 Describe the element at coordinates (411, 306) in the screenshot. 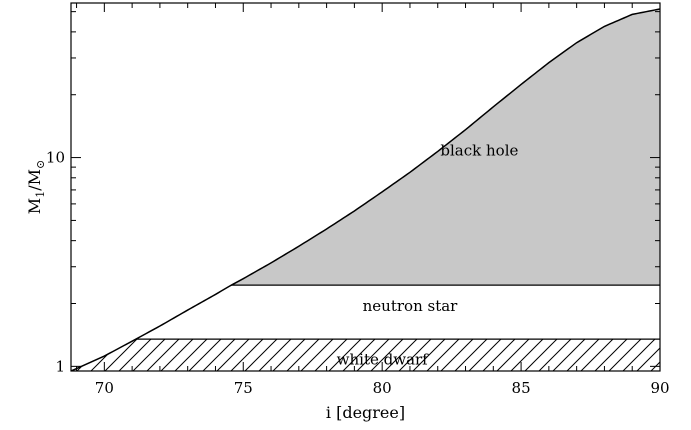

I see `neutron-star-label: neutron star` at that location.